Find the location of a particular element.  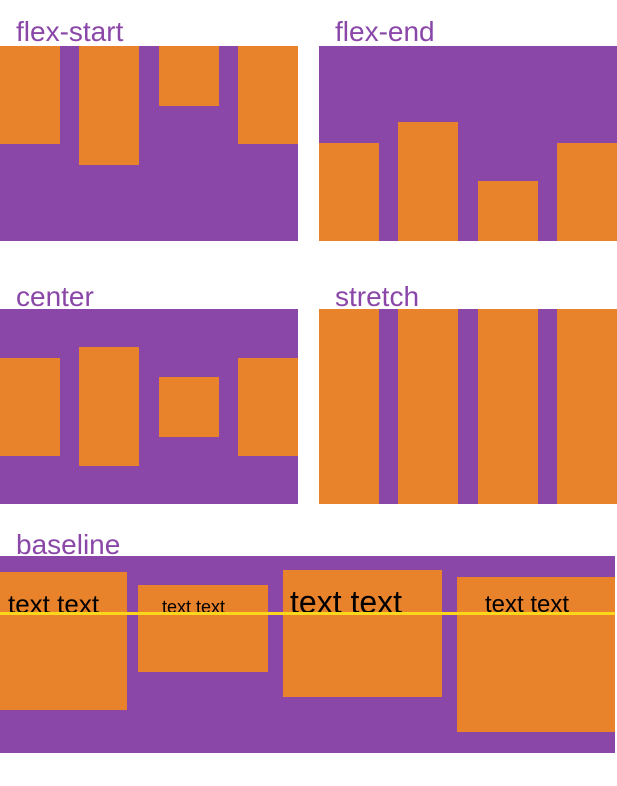

flex-container-center is located at coordinates (149, 406).